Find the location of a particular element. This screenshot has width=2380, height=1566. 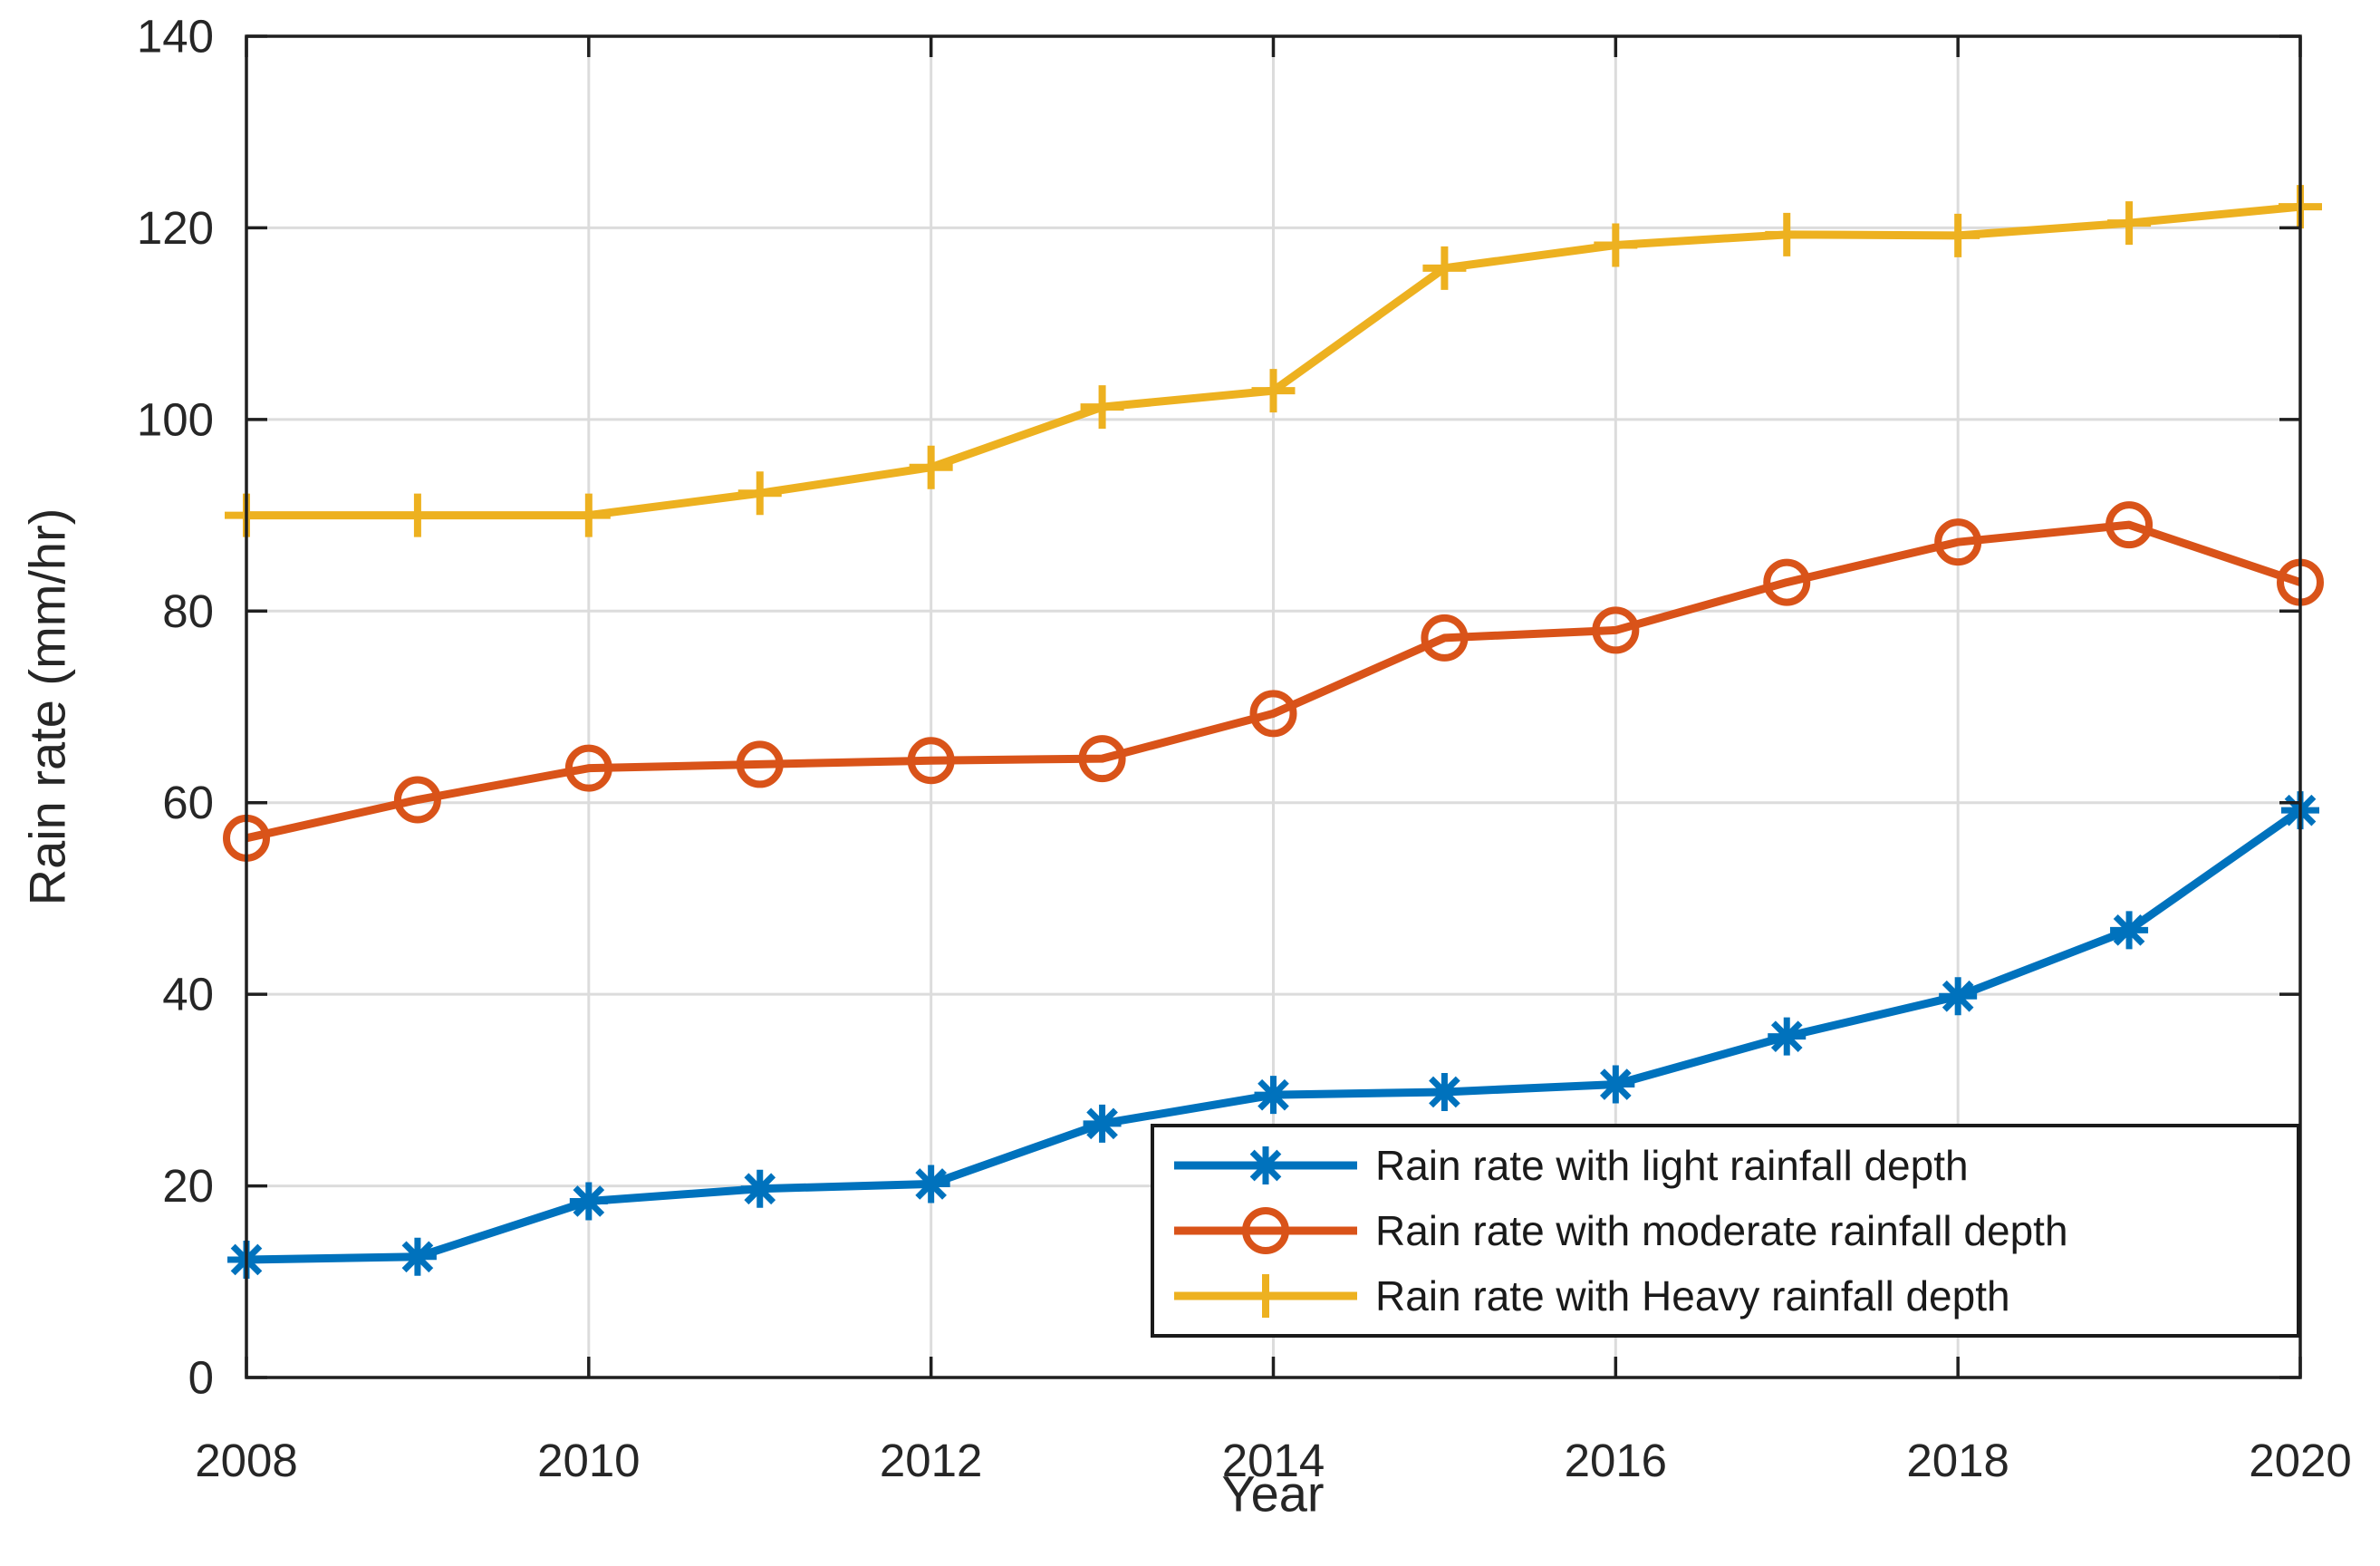

x-tick-label: 2020 is located at coordinates (2300, 1460).